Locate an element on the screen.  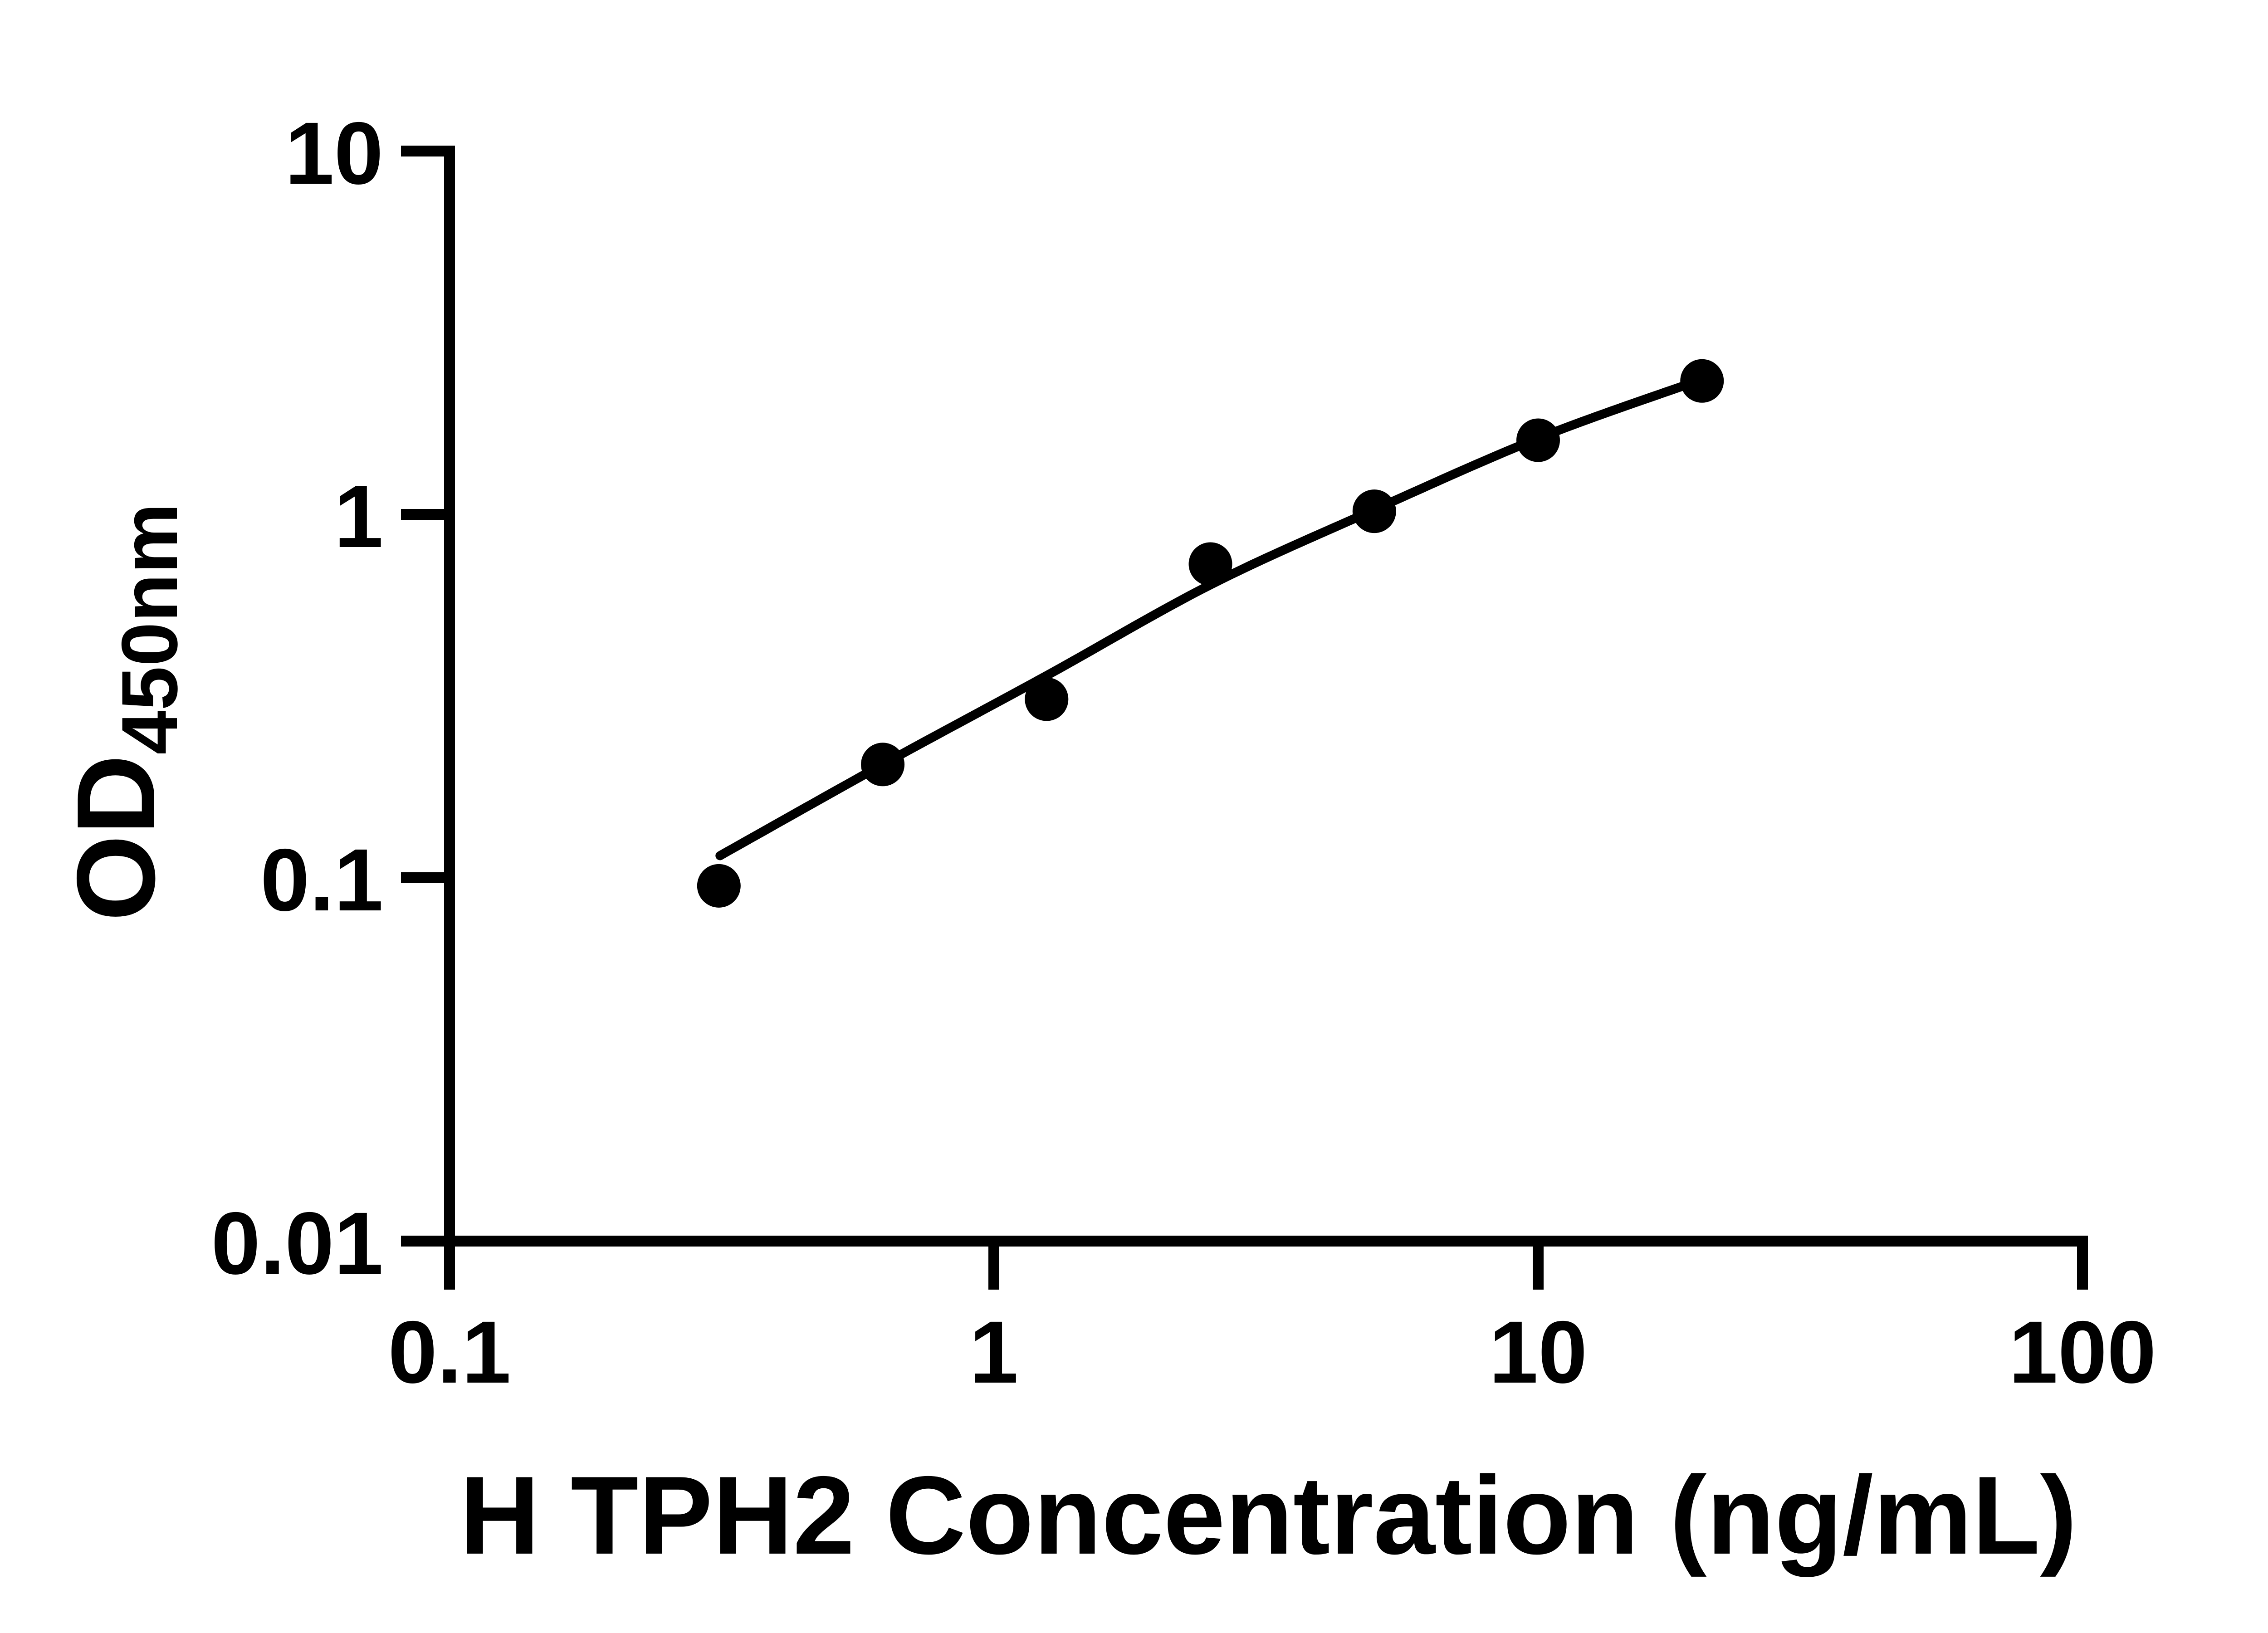
y-axis-title: OD450nm is located at coordinates (124, 712).